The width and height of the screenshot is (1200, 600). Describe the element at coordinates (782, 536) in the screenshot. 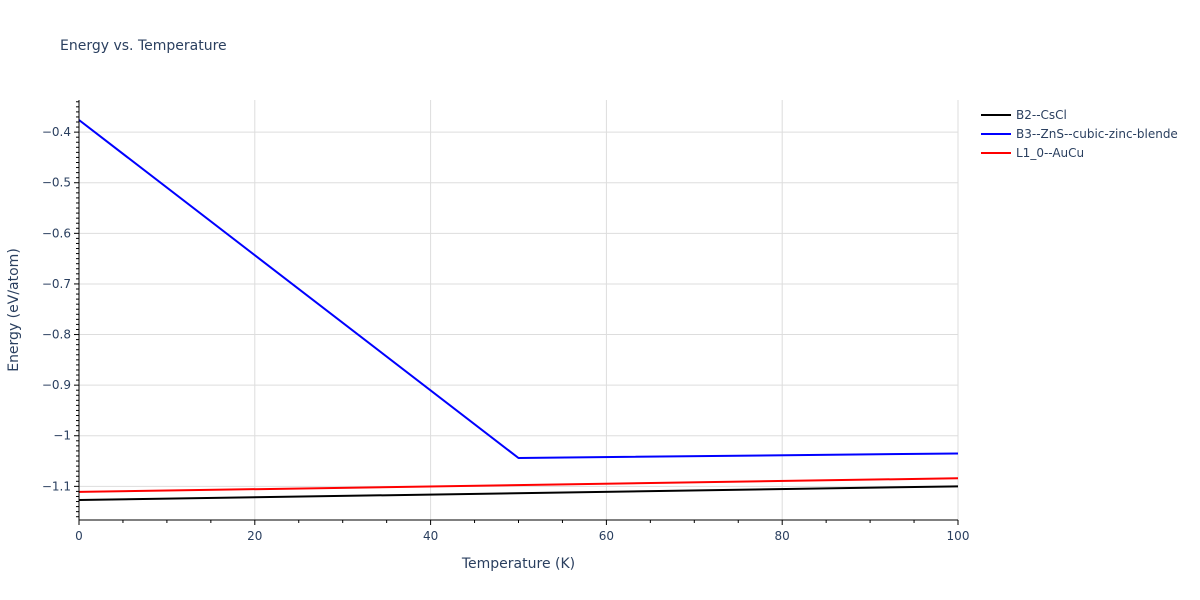

I see `x-tick-label: 80` at that location.